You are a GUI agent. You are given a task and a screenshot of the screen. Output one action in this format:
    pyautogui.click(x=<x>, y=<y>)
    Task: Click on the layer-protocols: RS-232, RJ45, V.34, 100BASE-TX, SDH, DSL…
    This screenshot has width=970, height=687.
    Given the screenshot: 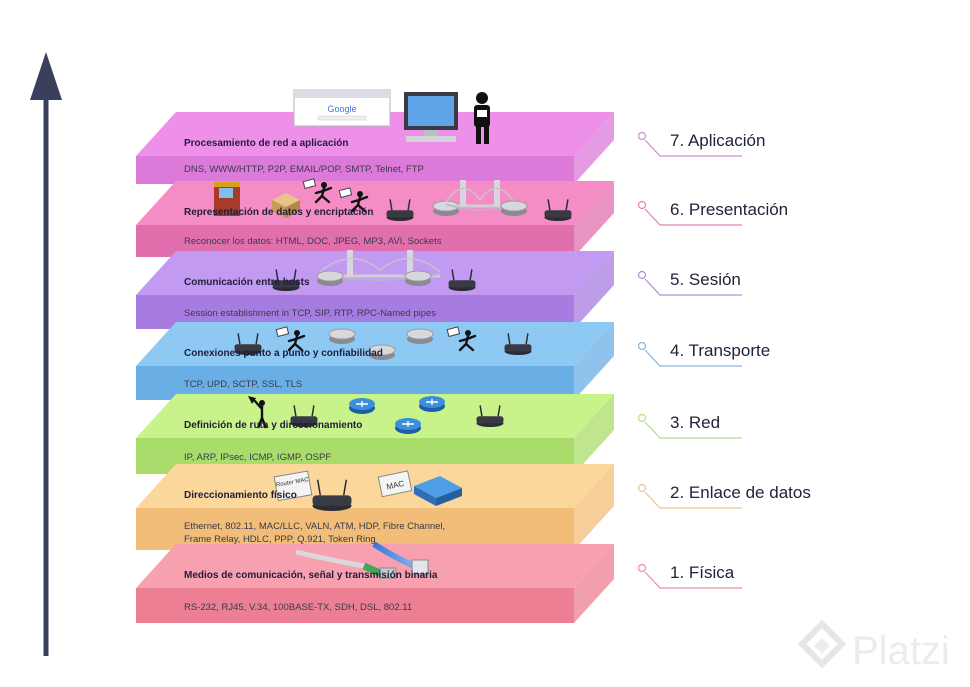 What is the action you would take?
    pyautogui.click(x=298, y=607)
    